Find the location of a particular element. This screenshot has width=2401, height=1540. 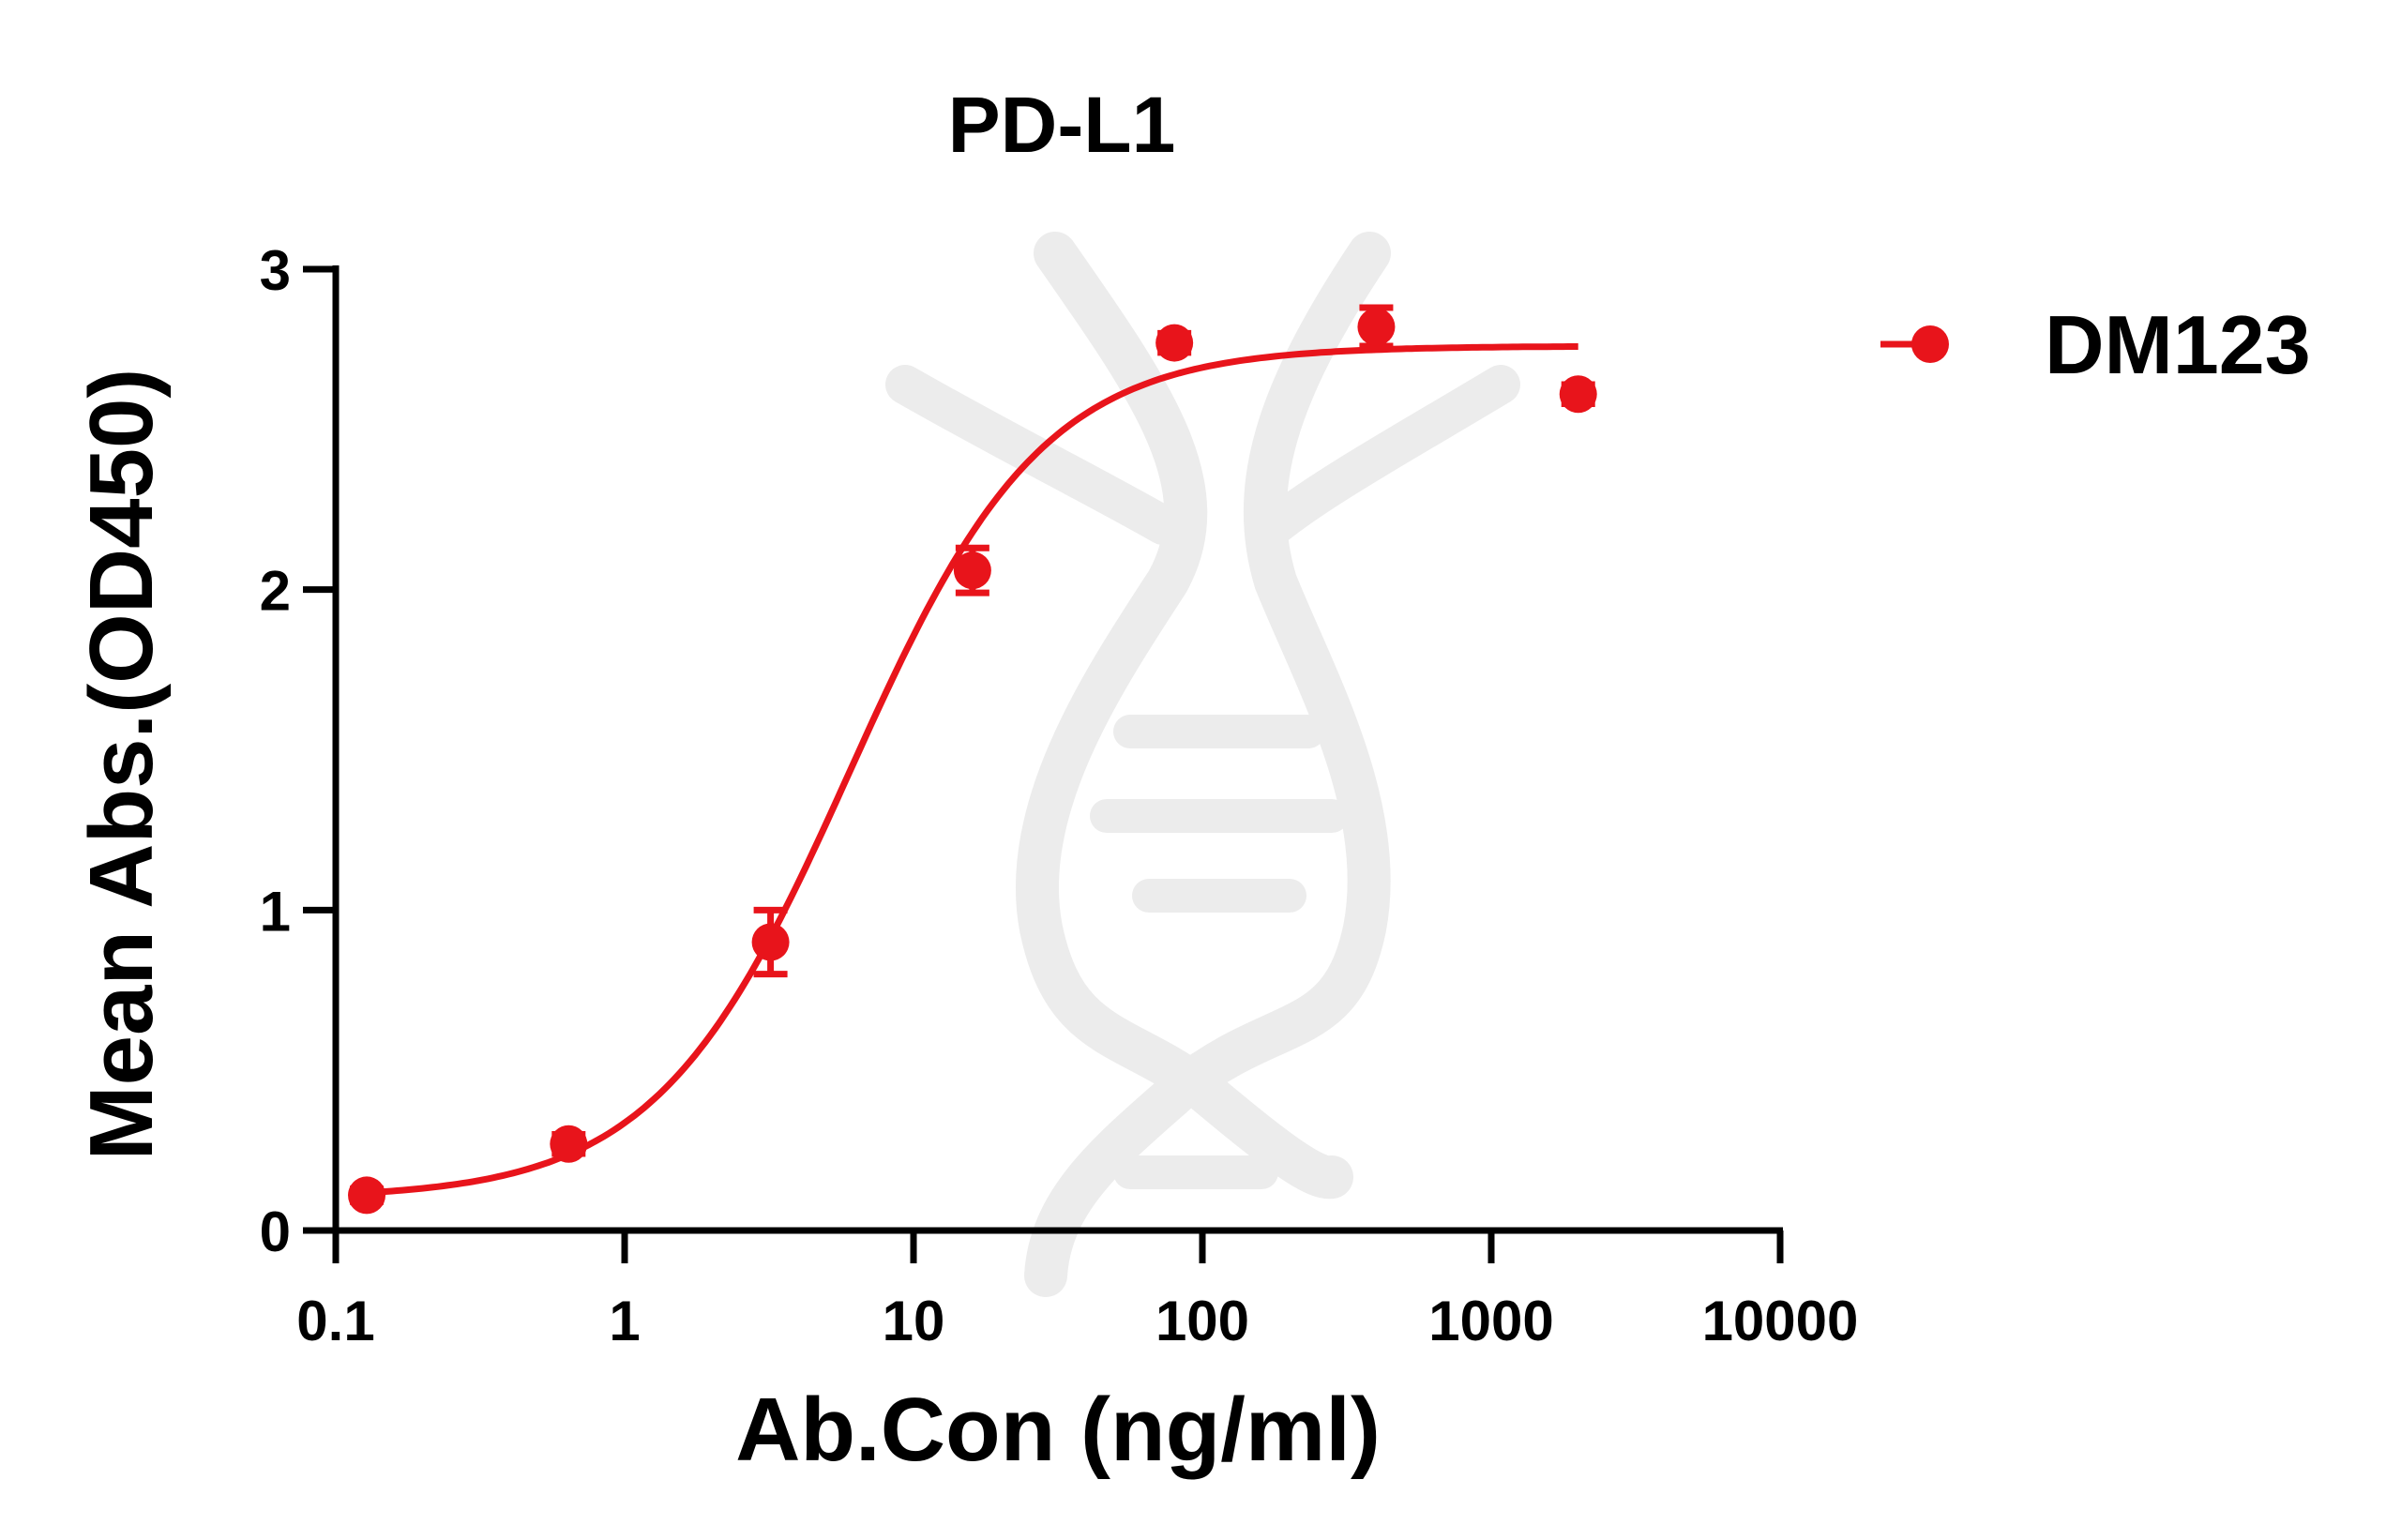

y-tick-label: 1 is located at coordinates (275, 911).